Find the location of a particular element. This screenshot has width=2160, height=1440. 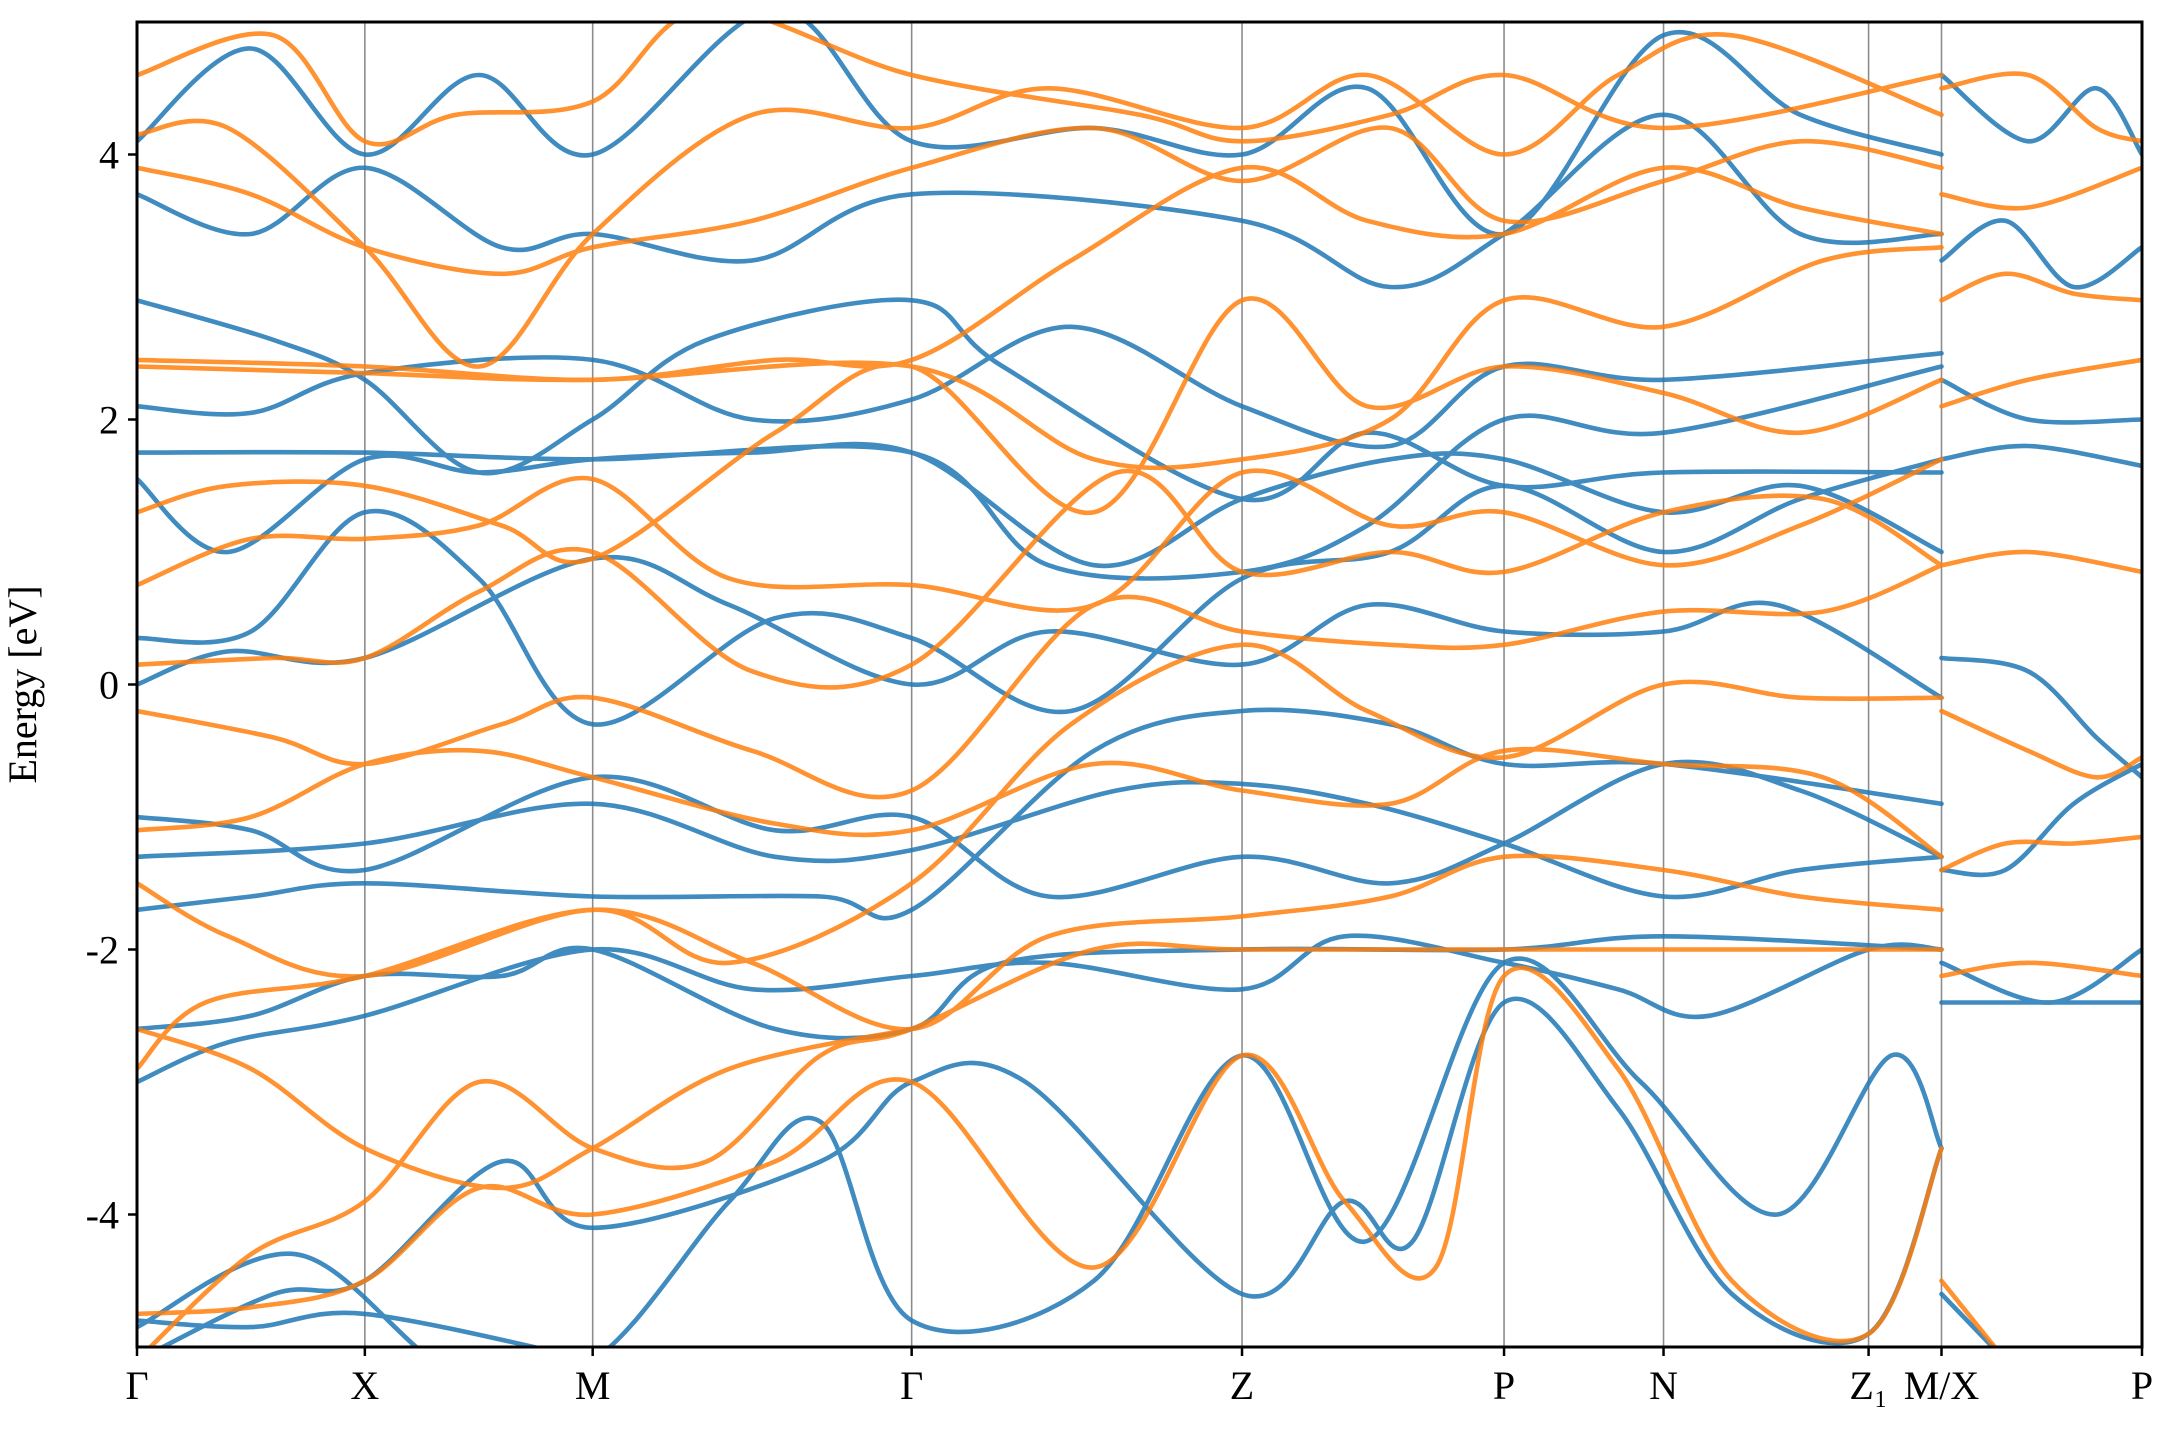

kpoint-label: M is located at coordinates (593, 1385).